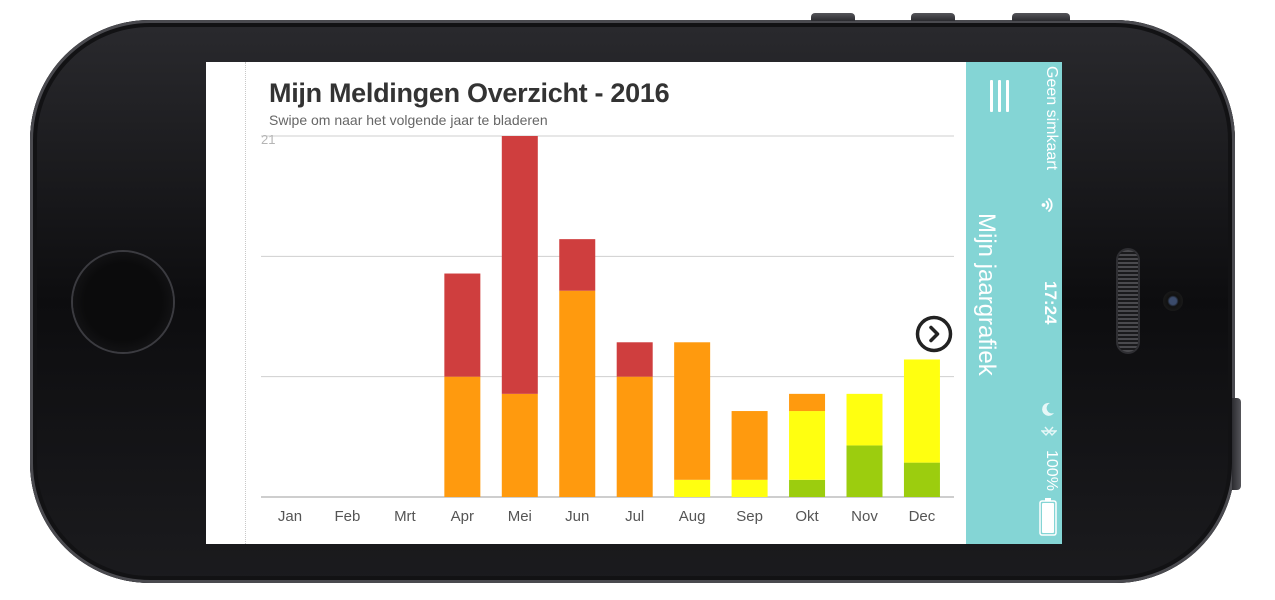  Describe the element at coordinates (348, 516) in the screenshot. I see `x-tick-label: Feb` at that location.